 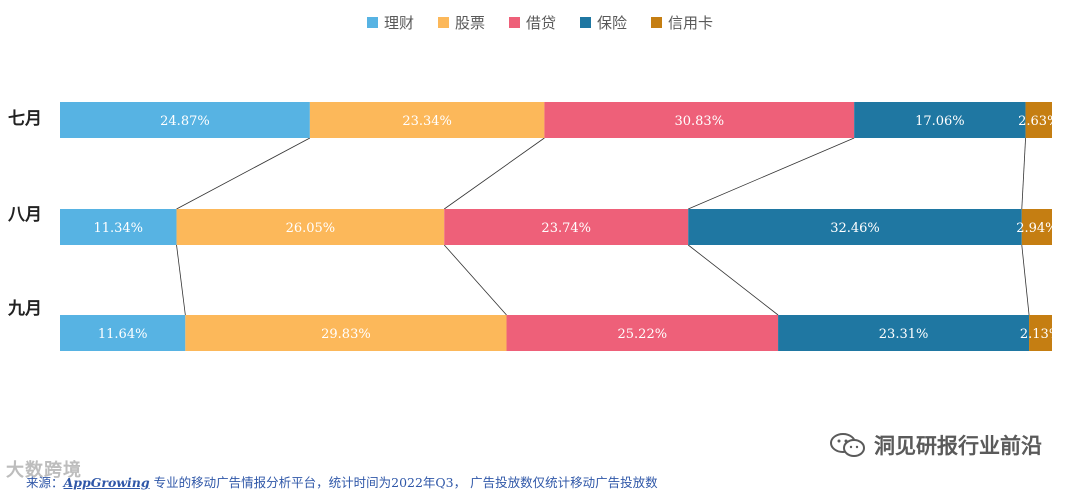 What do you see at coordinates (45, 482) in the screenshot?
I see `source-prefix: 来源：` at bounding box center [45, 482].